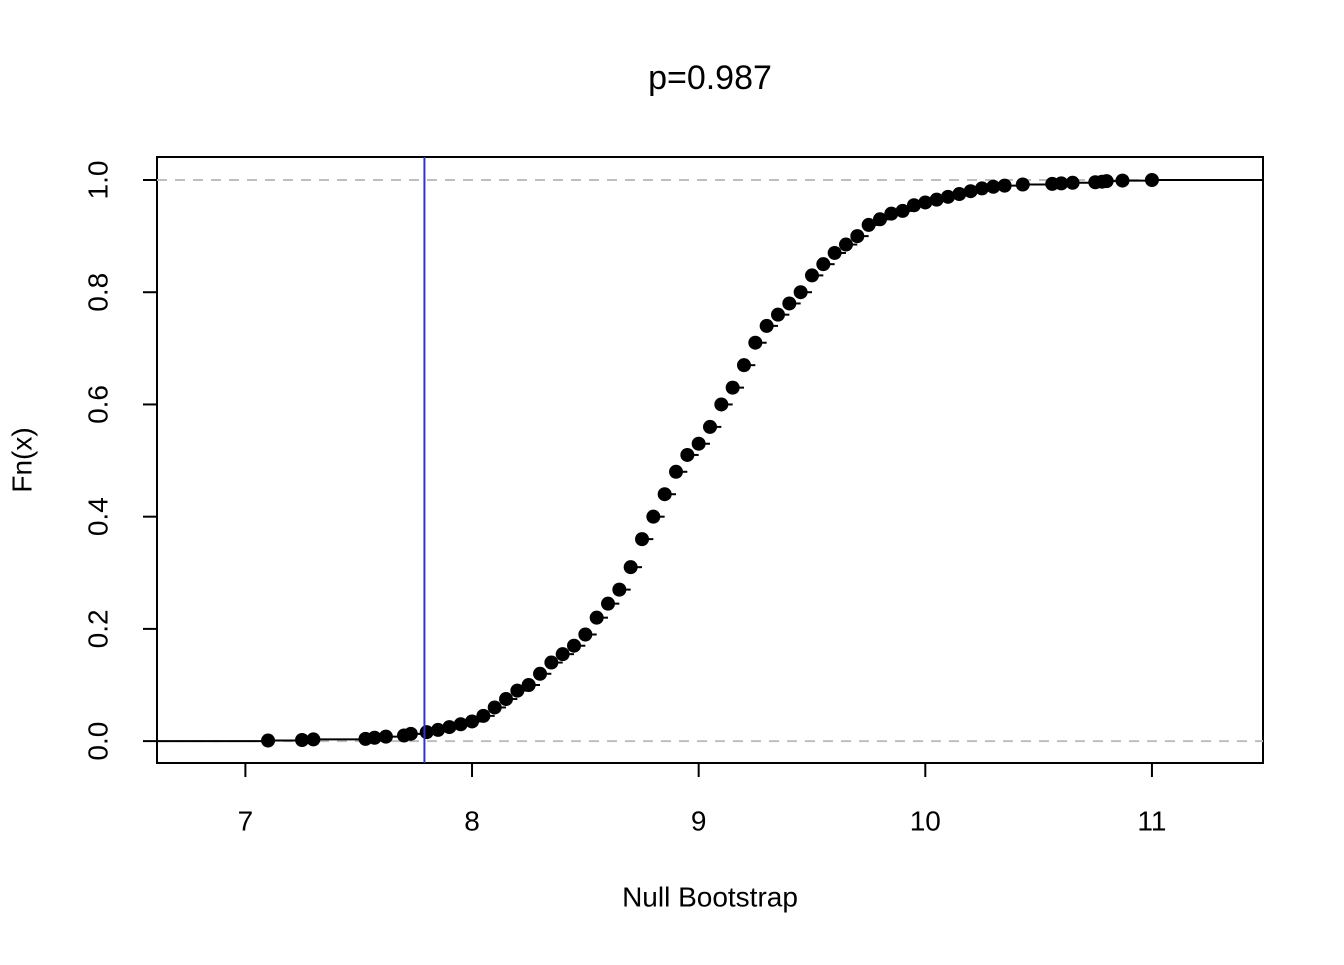  I want to click on y-axis-label: Fn(x), so click(21, 459).